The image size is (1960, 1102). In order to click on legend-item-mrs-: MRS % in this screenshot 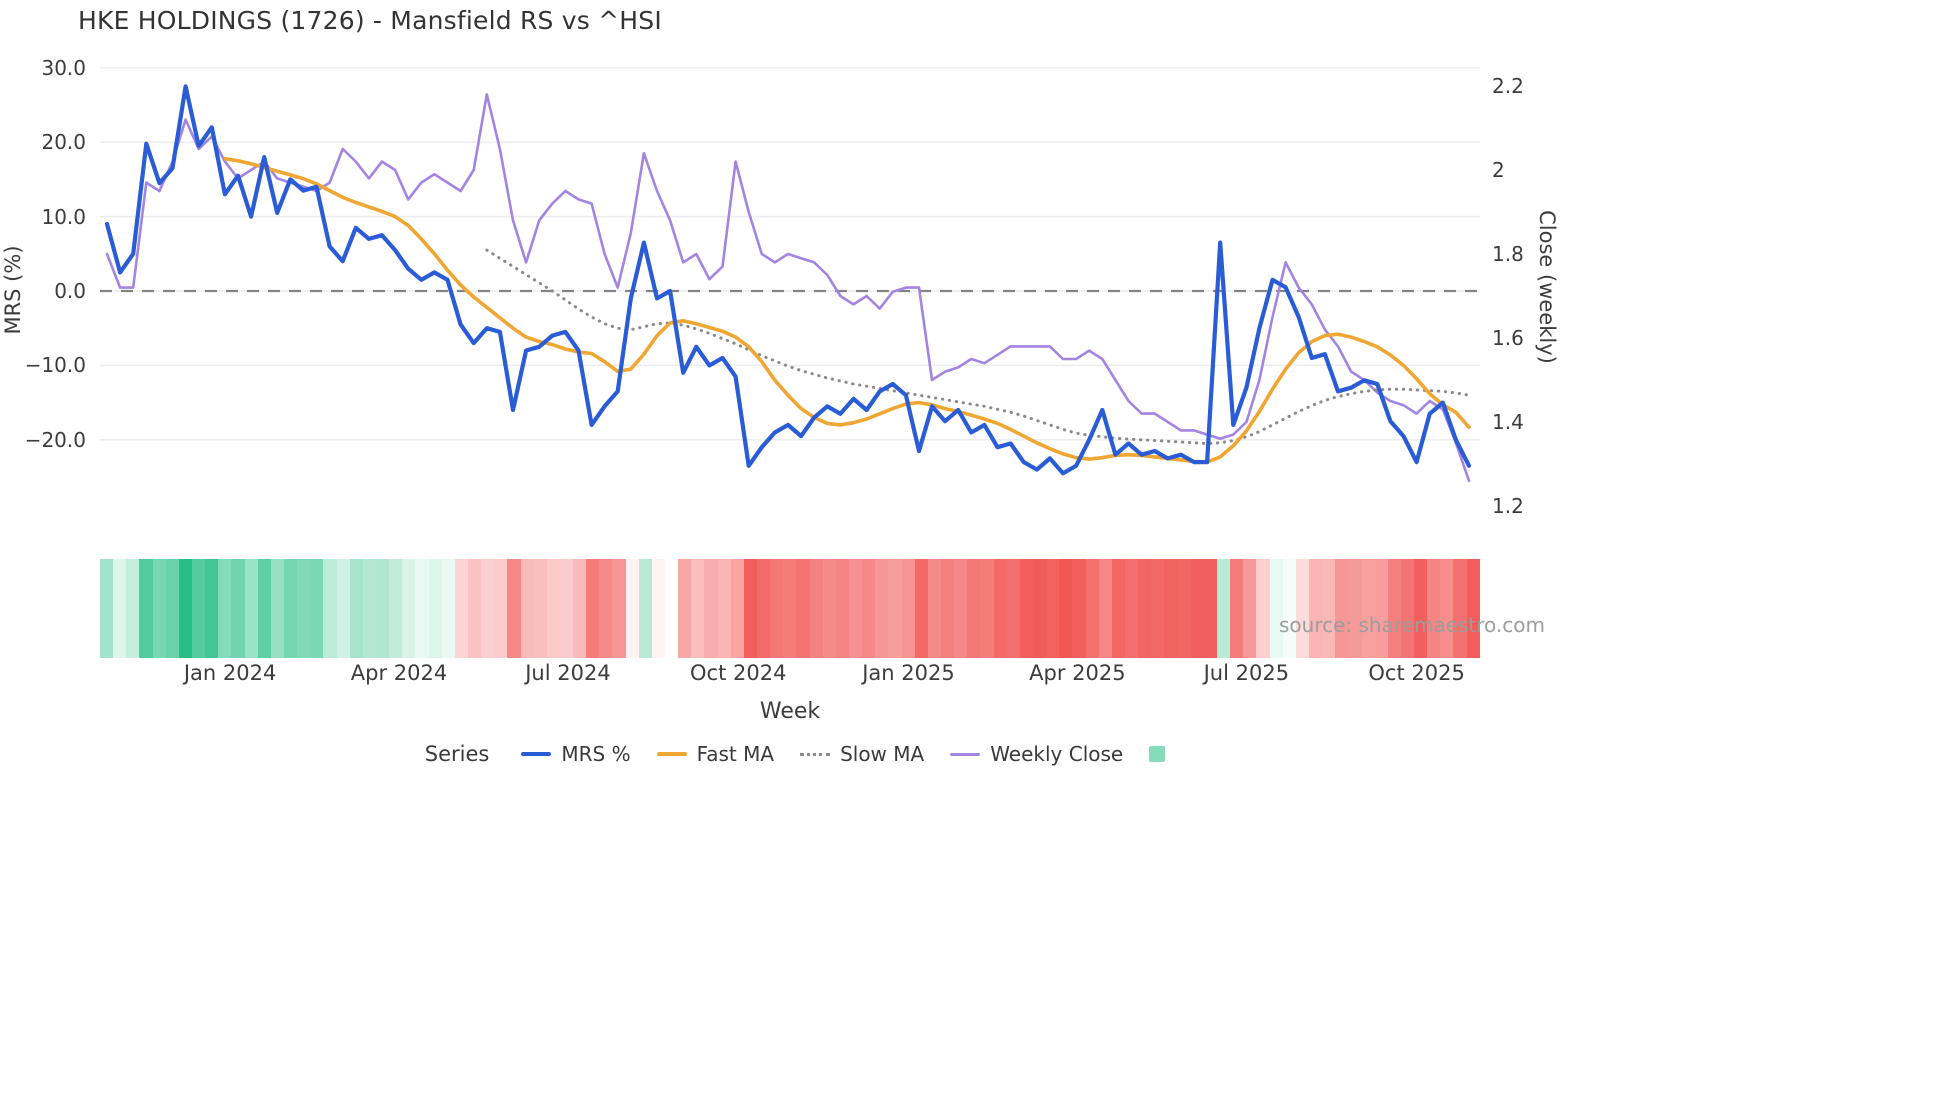, I will do `click(576, 754)`.